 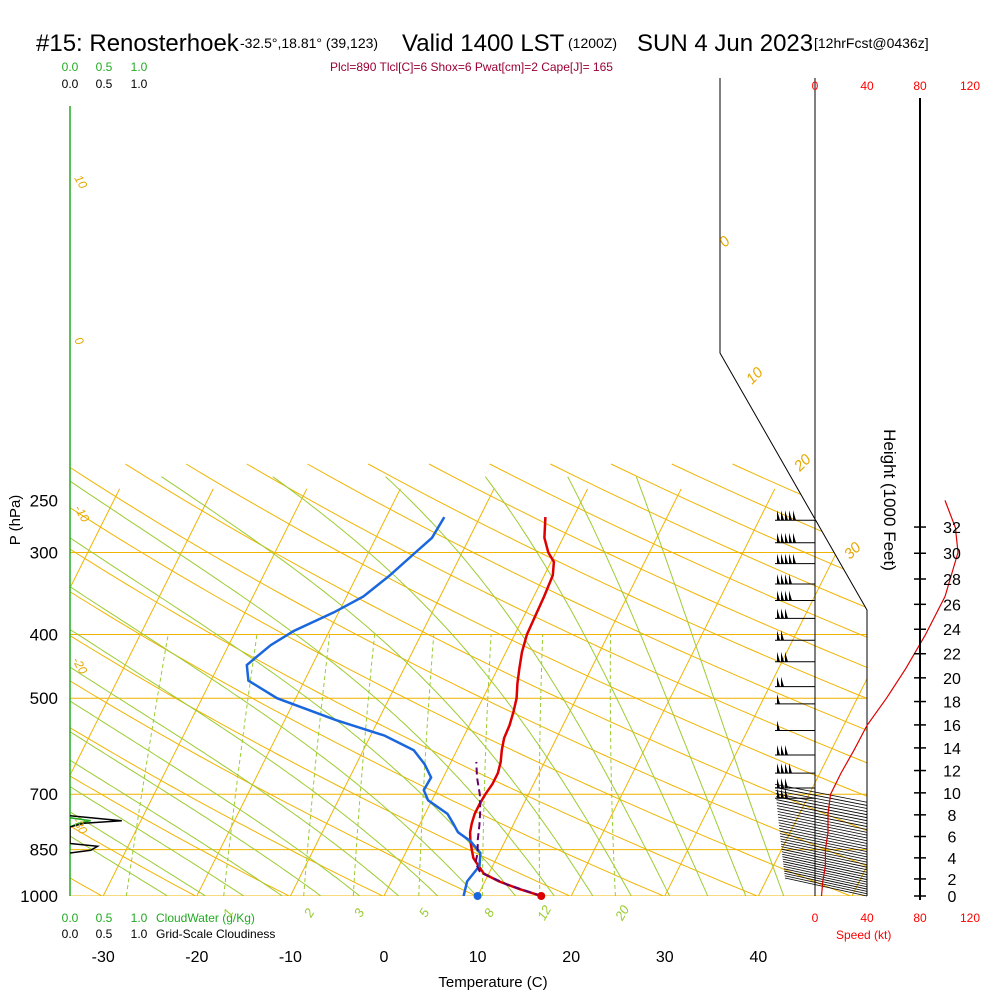 I want to click on speed-axis-label: Speed (kt), so click(x=863, y=935).